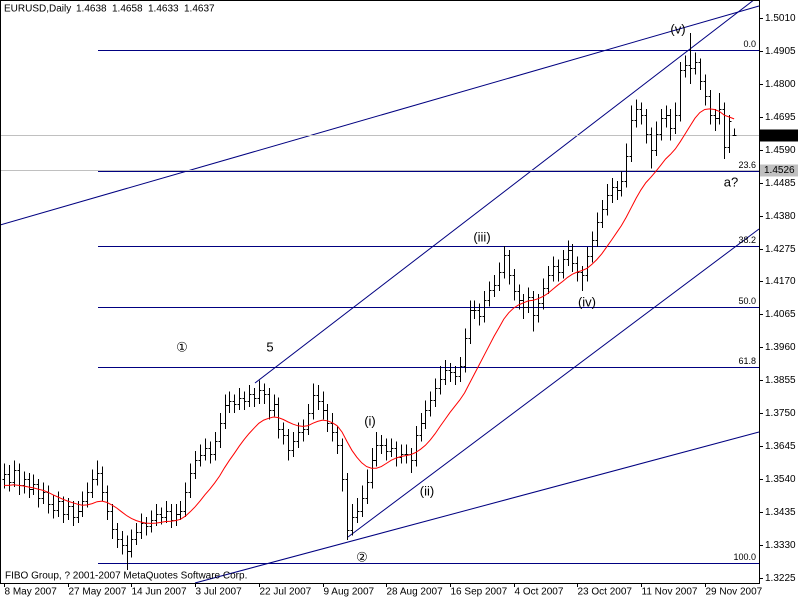  Describe the element at coordinates (159, 592) in the screenshot. I see `x-tick-label: 14 Jun 2007` at that location.